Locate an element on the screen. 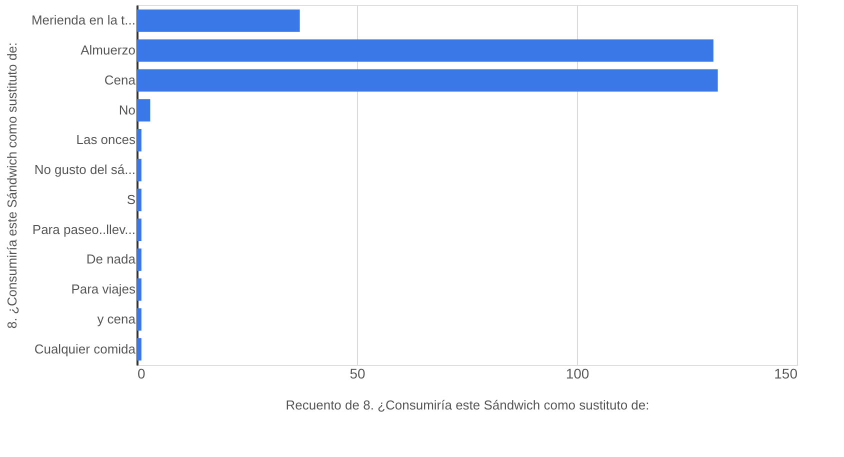  y-axis-title: 8. ¿Consumiría este Sándwich como sustituto de: is located at coordinates (12, 185).